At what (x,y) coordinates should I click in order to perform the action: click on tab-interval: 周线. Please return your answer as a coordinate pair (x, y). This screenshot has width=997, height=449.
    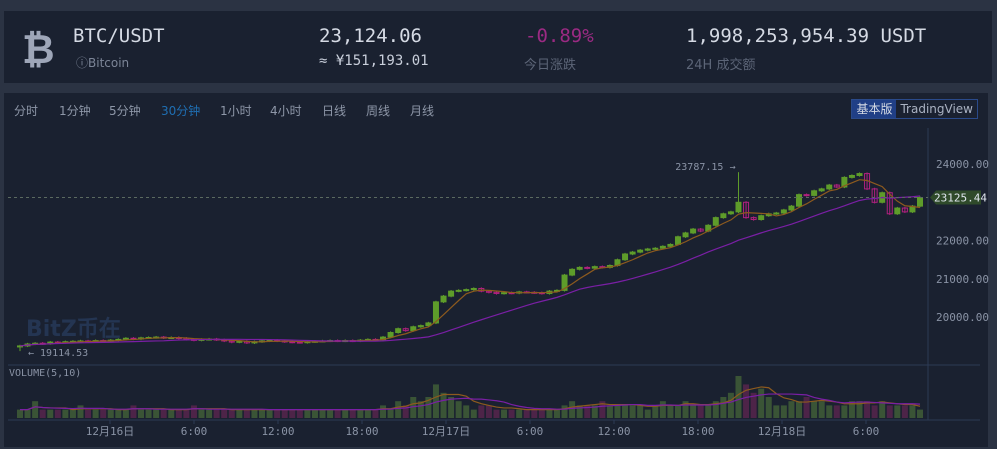
    Looking at the image, I should click on (378, 111).